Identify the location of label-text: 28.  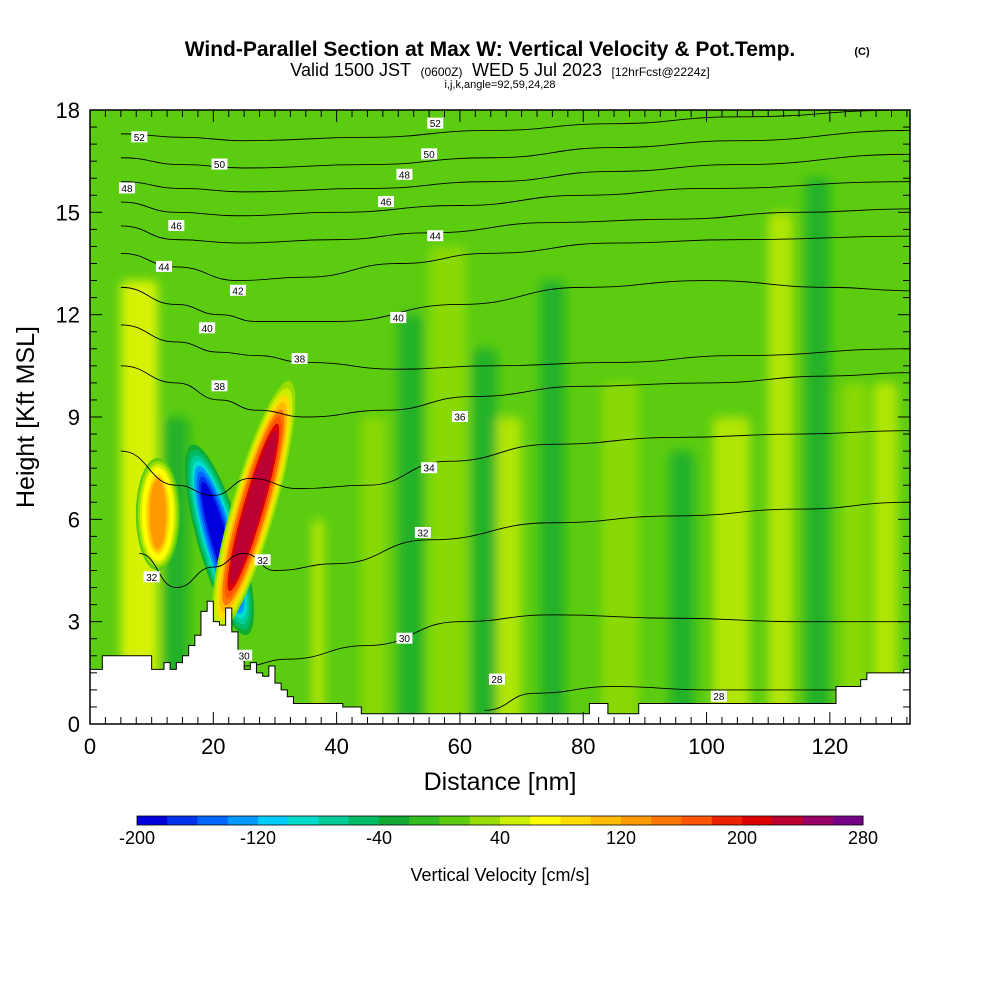
(497, 680).